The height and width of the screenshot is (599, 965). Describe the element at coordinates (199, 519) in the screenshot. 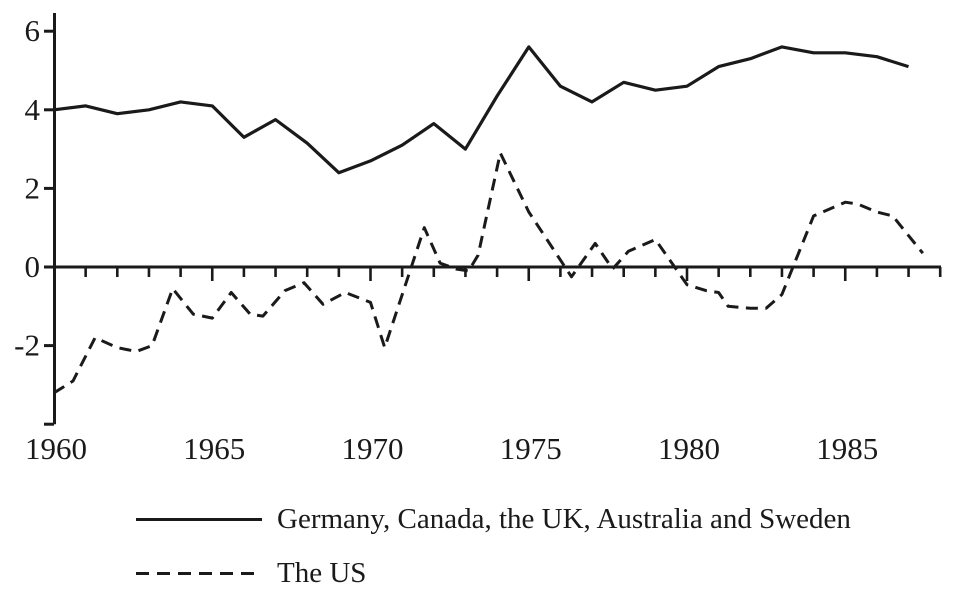

I see `legend-swatch-solid-line` at that location.